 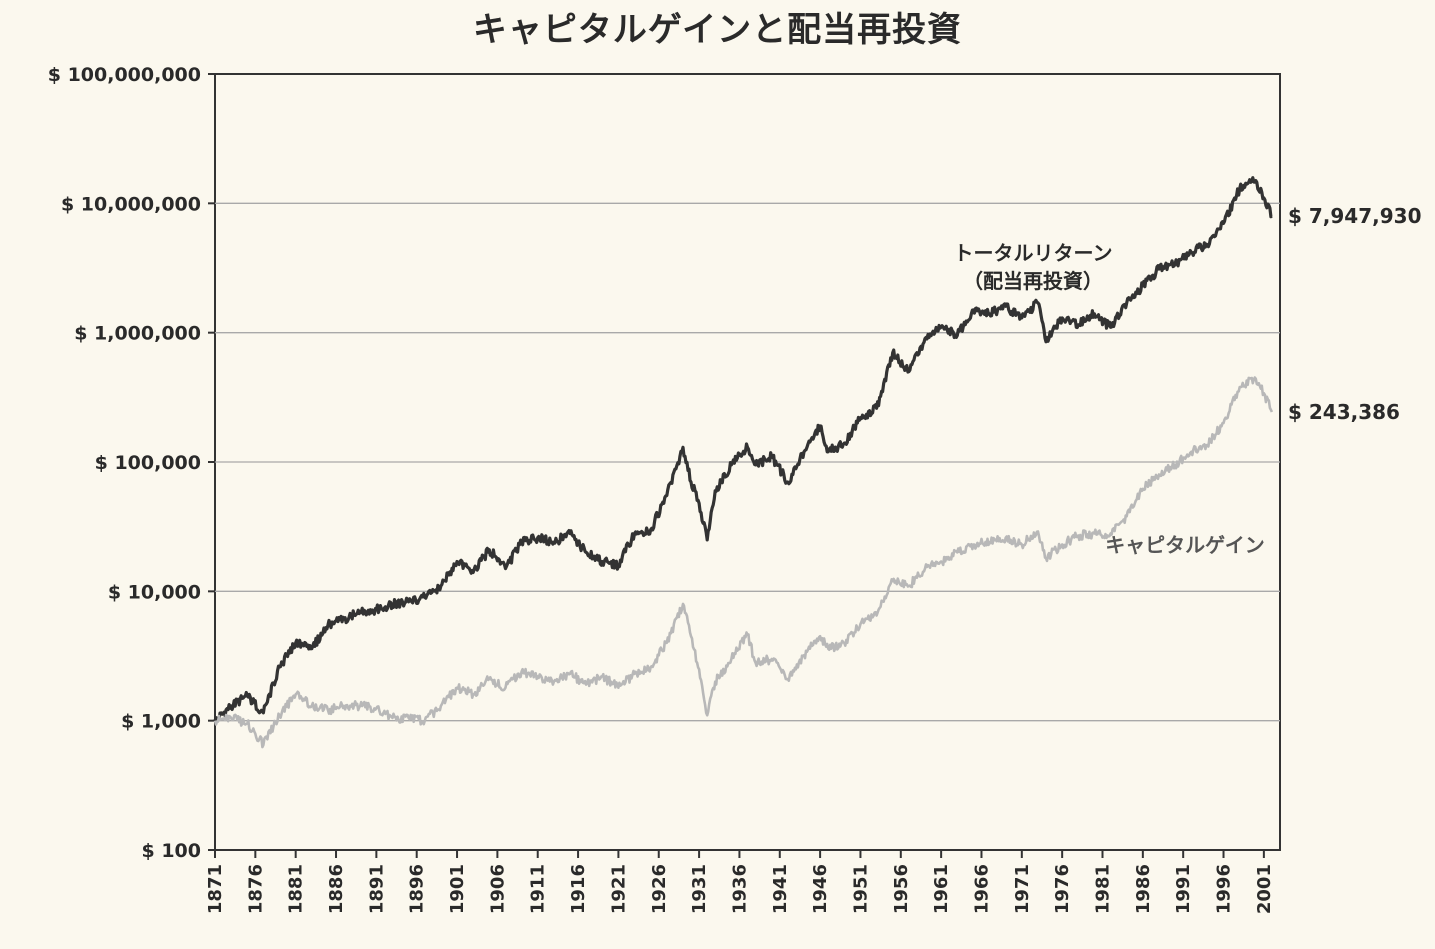 What do you see at coordinates (172, 851) in the screenshot?
I see `y-tick-label: $ 100` at bounding box center [172, 851].